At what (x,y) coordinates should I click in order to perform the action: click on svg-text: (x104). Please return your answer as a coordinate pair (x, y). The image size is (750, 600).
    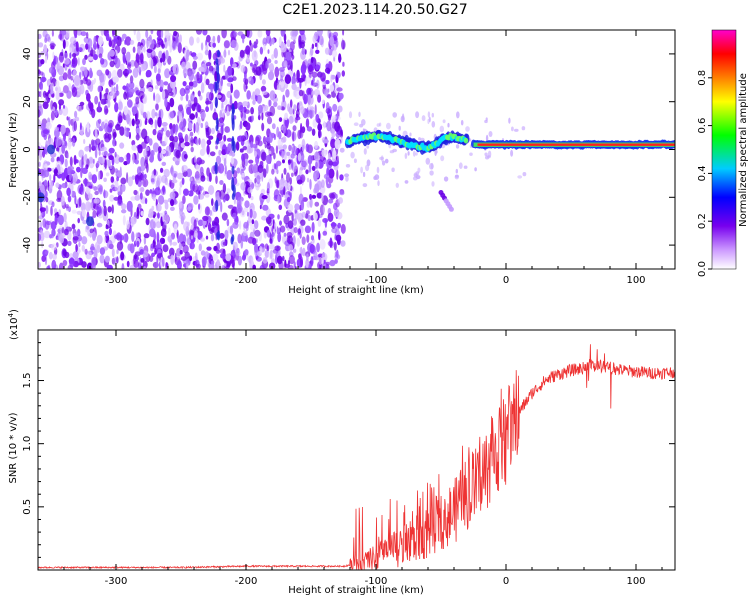
    Looking at the image, I should click on (13, 324).